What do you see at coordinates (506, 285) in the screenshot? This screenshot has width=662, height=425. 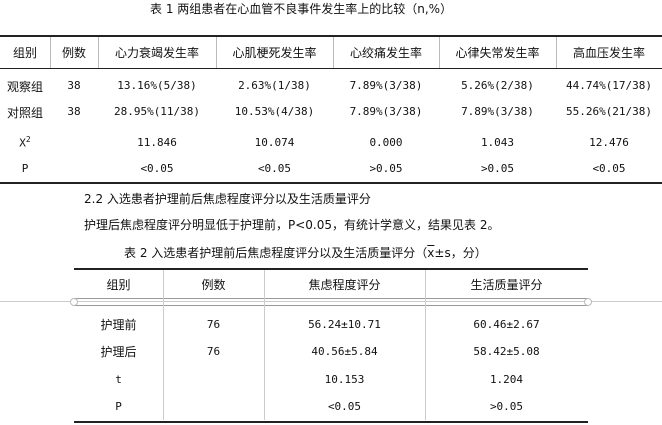 I see `table2-header-quality: 生活质量评分` at bounding box center [506, 285].